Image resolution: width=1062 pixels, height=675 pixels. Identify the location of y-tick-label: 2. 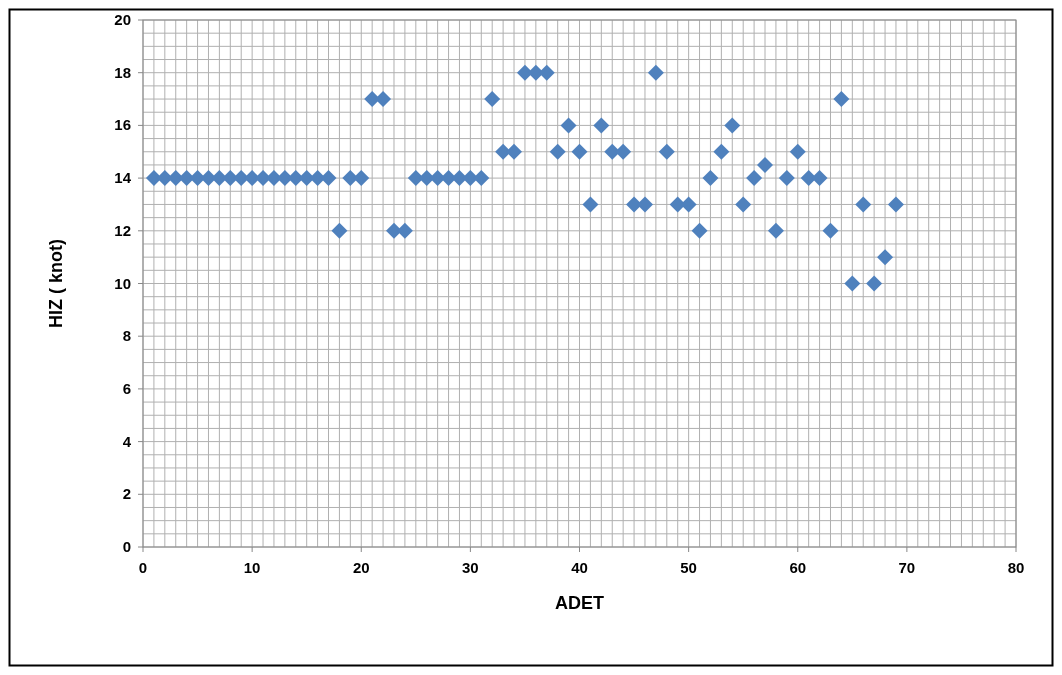
(126, 494).